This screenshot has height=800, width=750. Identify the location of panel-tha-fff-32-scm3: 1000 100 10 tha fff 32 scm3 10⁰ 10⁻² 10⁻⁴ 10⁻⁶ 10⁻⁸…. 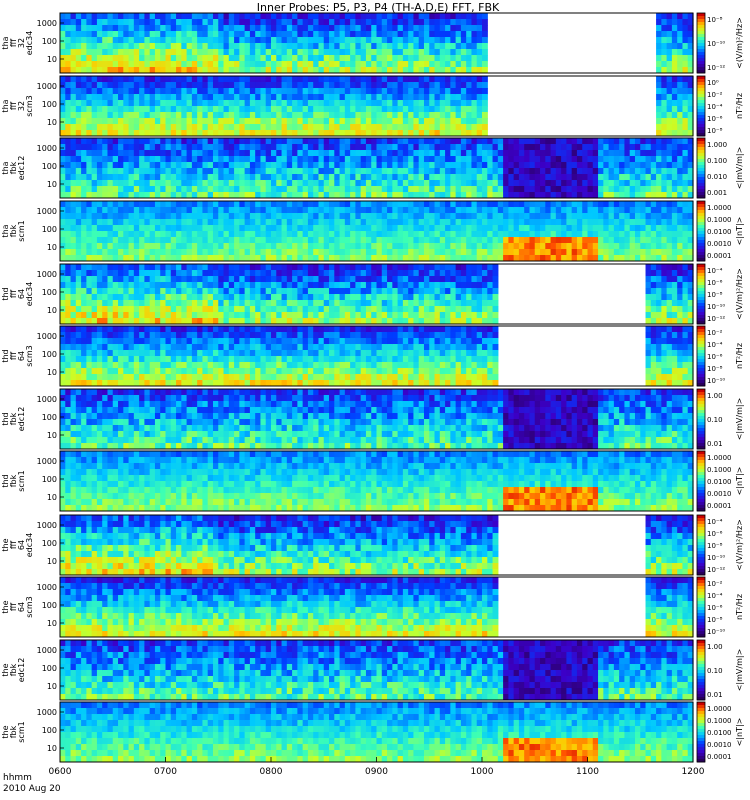
(372, 106).